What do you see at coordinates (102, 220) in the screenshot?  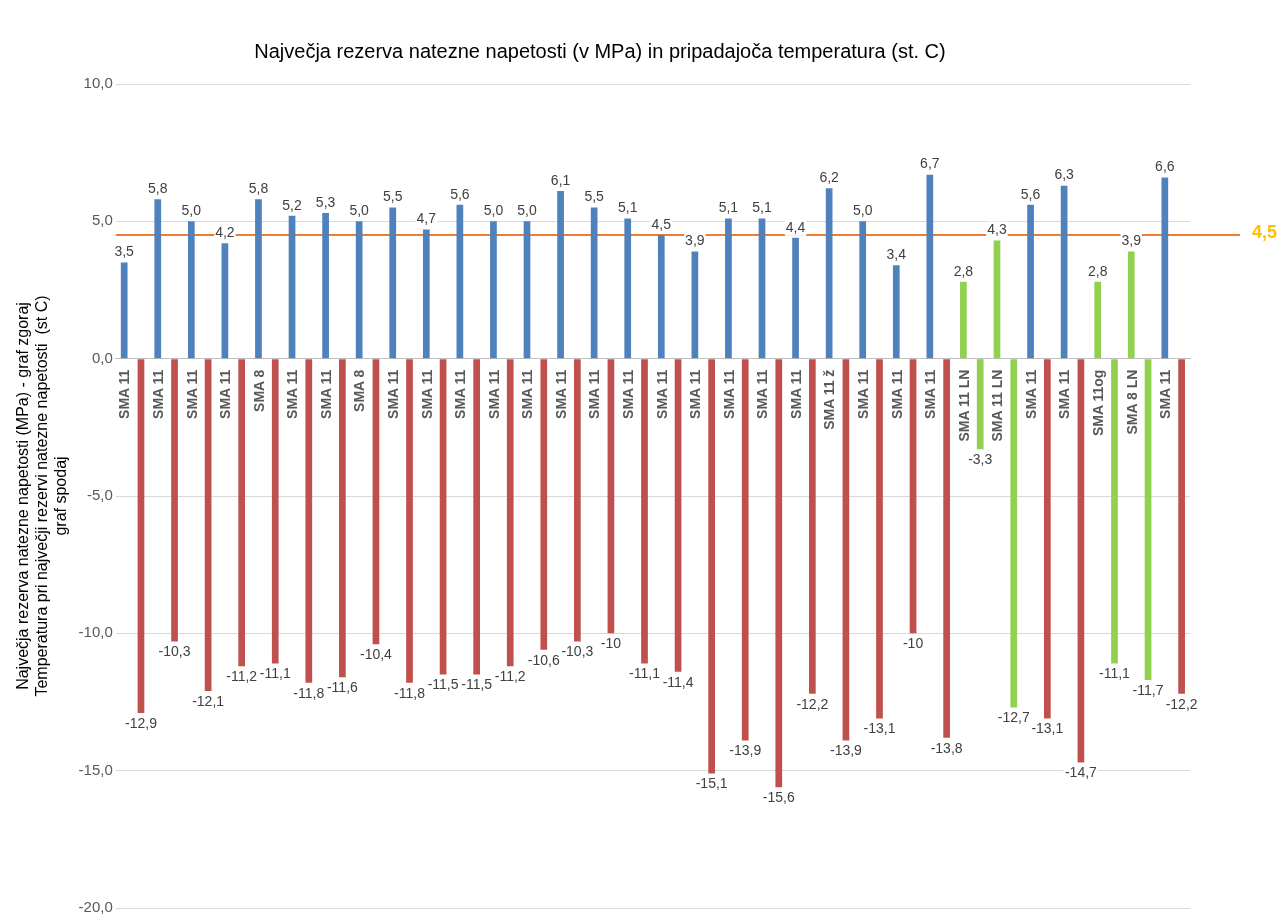 I see `y-tick-label: 5,0` at bounding box center [102, 220].